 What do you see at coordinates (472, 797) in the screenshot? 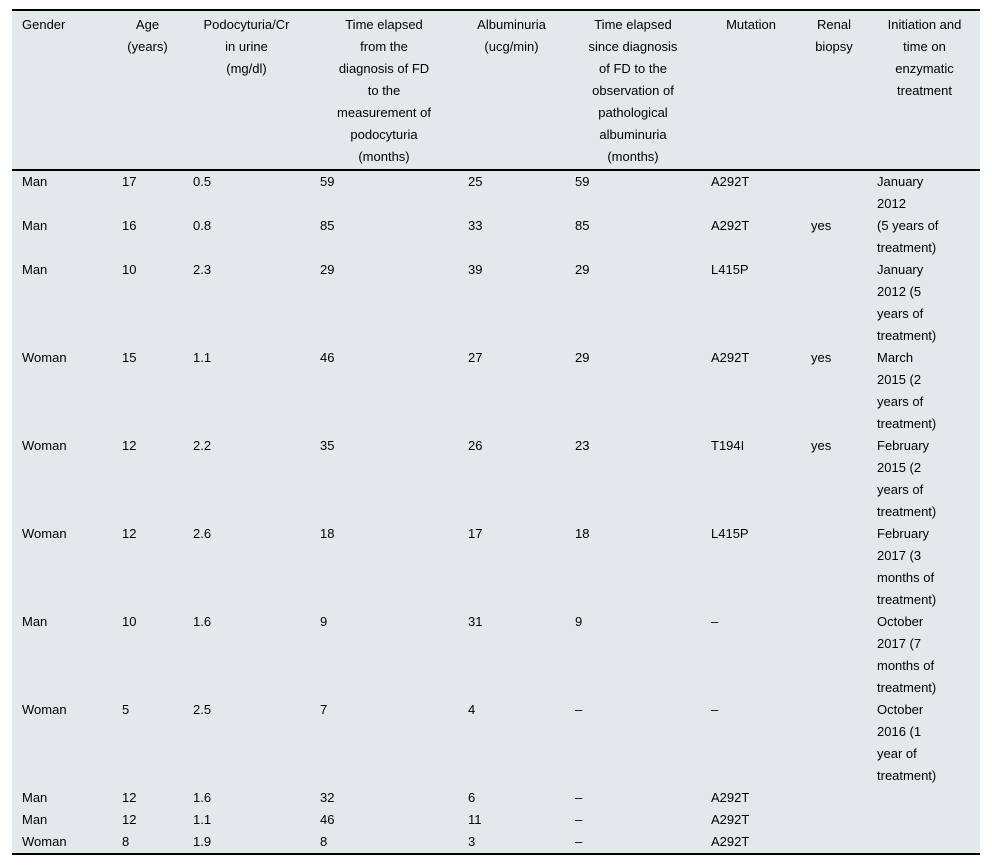
I see `cell-albuminuria: 6` at bounding box center [472, 797].